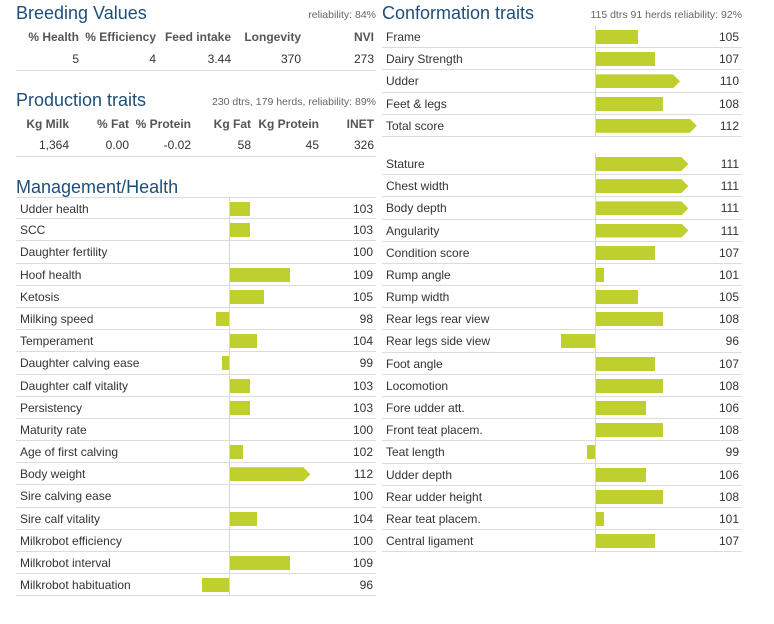 The height and width of the screenshot is (624, 774). I want to click on trait-label: Teat length, so click(415, 452).